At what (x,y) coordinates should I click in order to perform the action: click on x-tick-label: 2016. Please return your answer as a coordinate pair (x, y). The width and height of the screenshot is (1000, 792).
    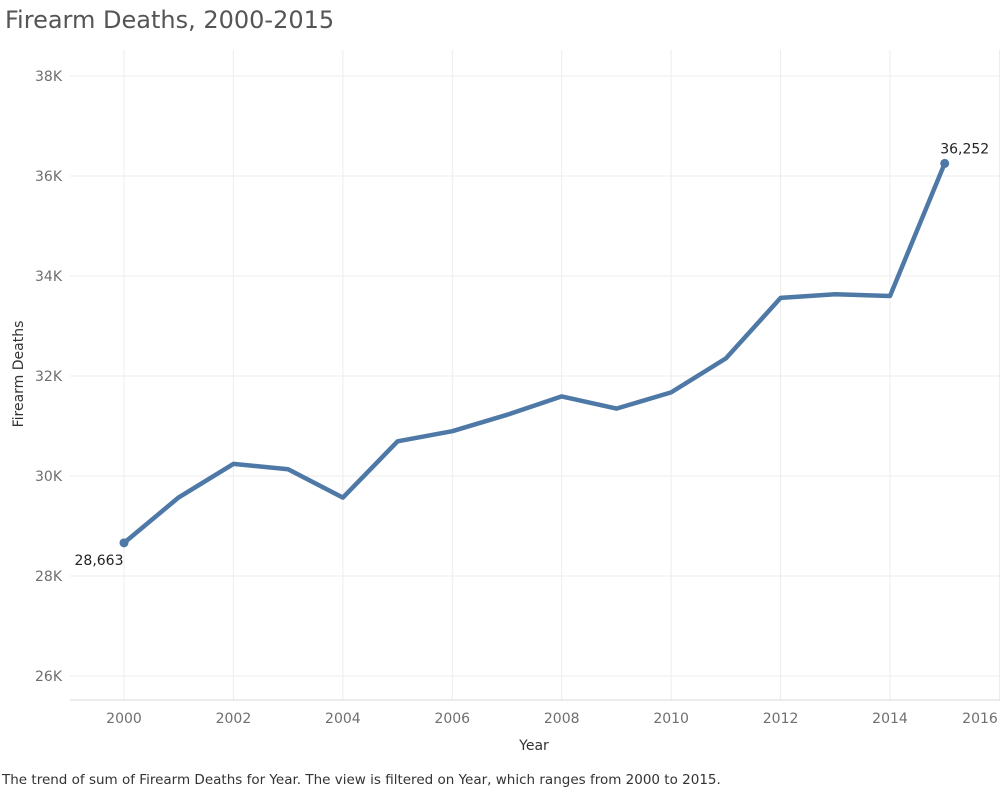
    Looking at the image, I should click on (980, 719).